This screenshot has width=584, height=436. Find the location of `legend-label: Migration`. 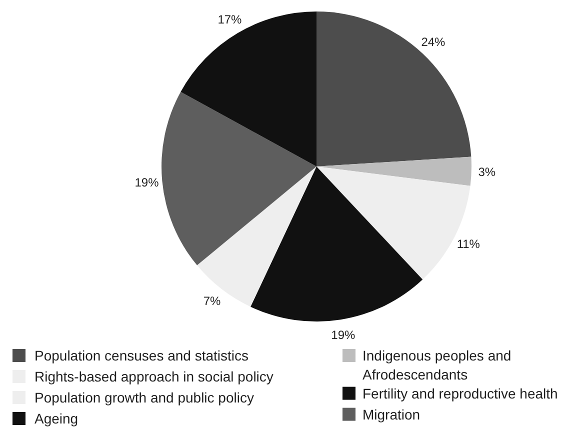

legend-label: Migration is located at coordinates (391, 414).